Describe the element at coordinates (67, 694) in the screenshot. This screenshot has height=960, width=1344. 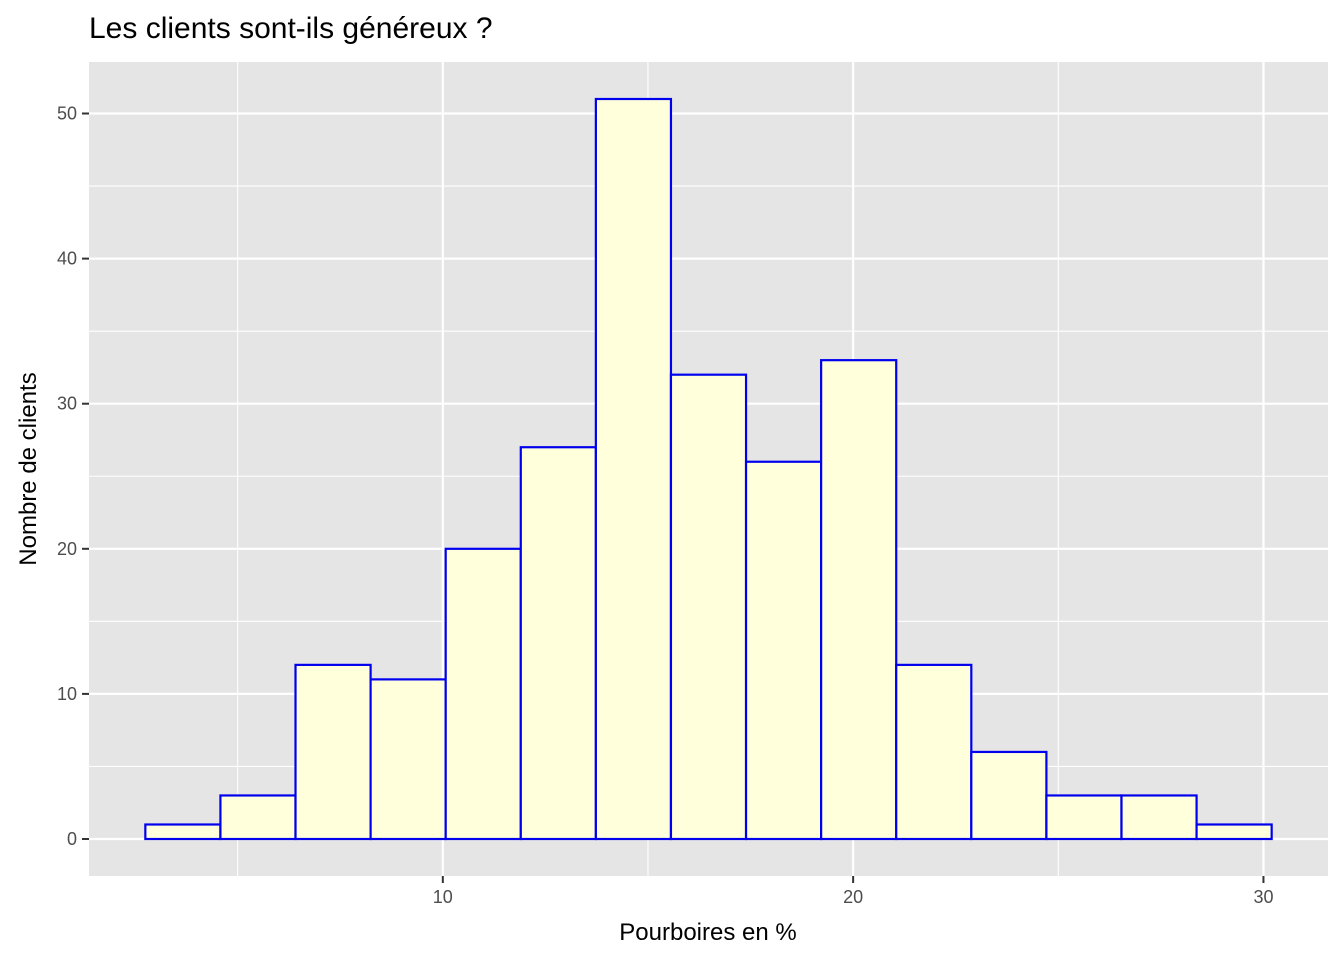
I see `y-tick-label: 10` at that location.